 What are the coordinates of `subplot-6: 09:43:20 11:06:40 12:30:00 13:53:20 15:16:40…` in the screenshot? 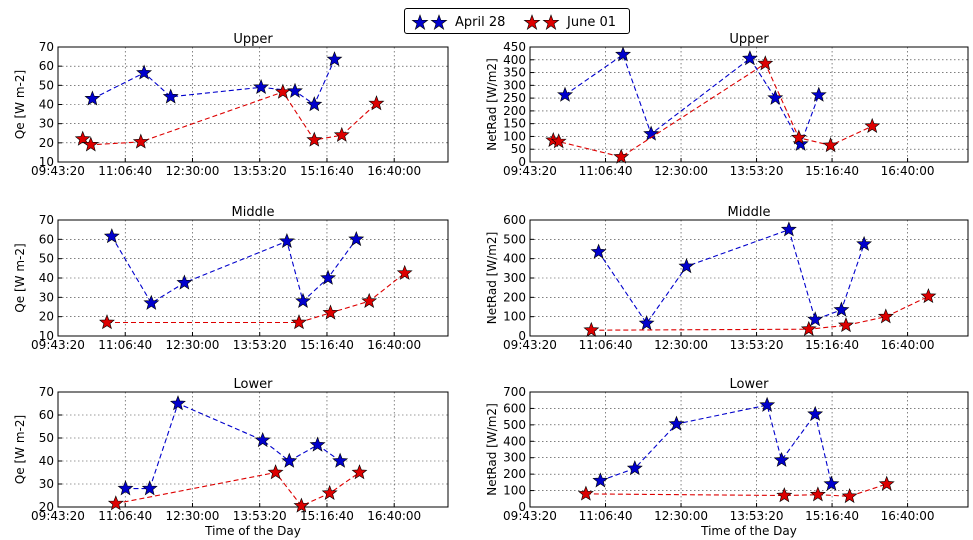 It's located at (727, 457).